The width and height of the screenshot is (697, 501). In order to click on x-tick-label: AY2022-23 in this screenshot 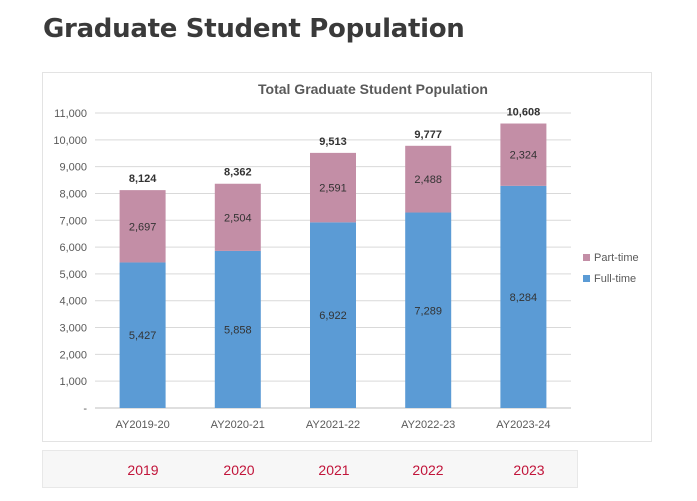, I will do `click(428, 425)`.